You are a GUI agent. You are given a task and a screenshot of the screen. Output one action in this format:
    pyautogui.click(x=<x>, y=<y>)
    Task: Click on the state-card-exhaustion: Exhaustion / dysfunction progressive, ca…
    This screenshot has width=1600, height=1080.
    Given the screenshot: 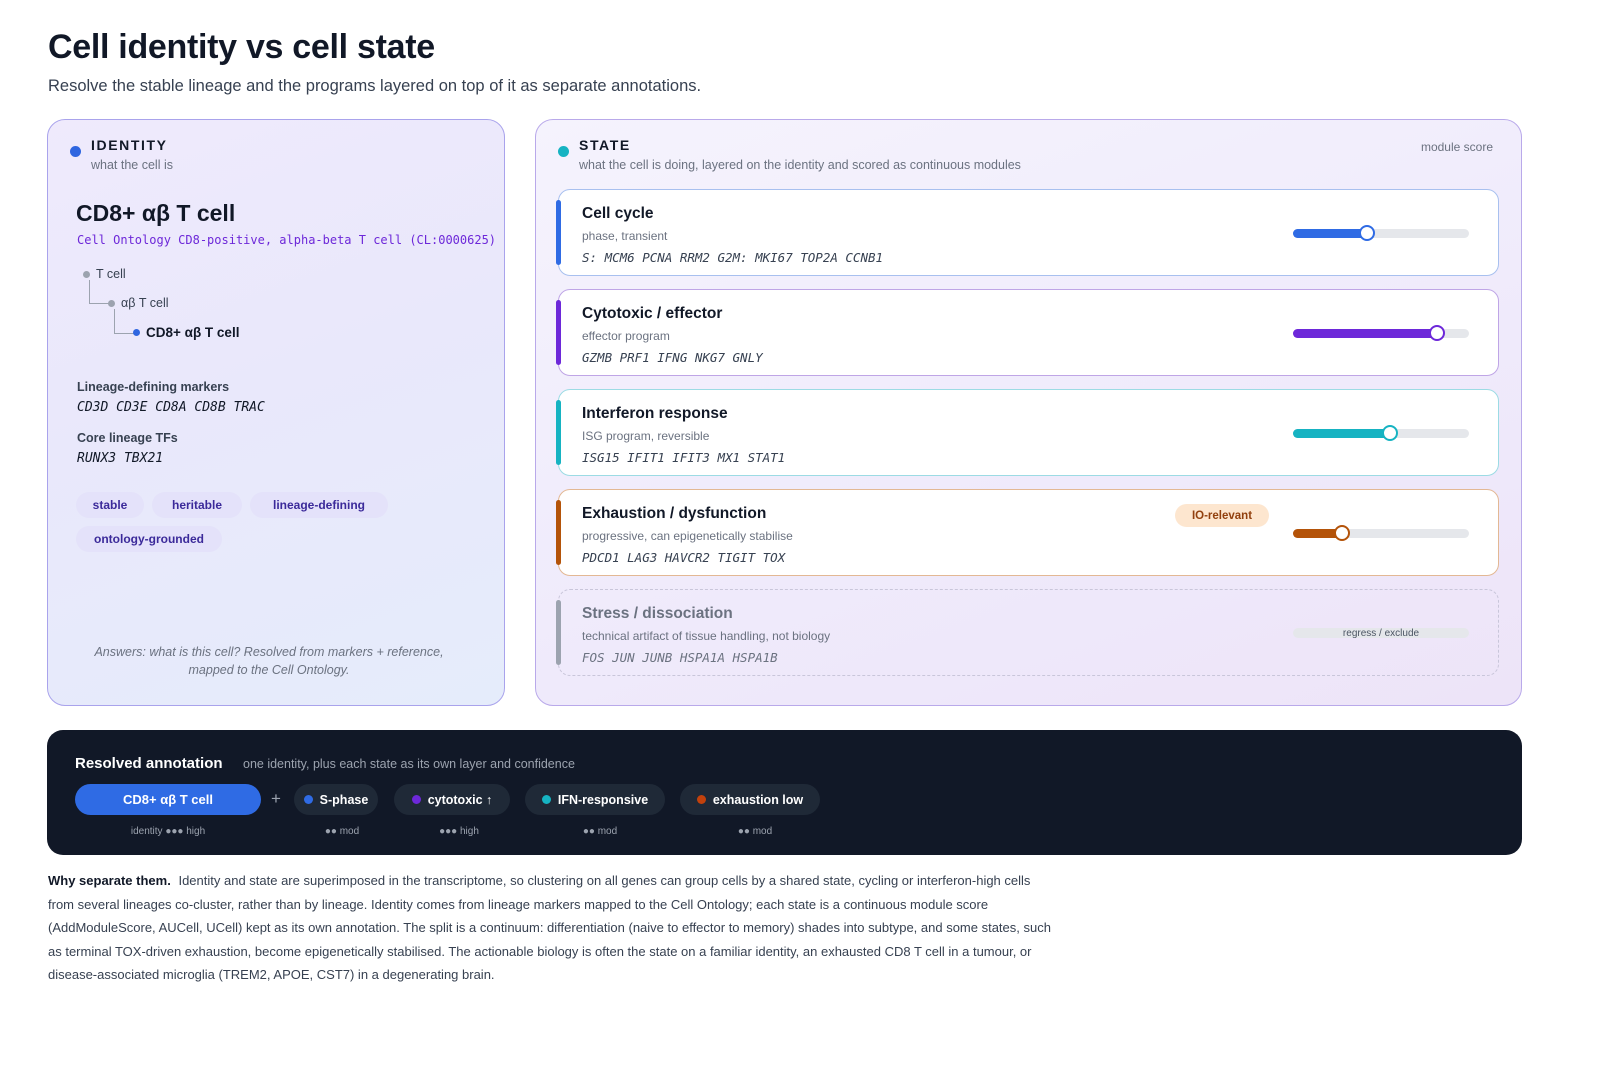 What is the action you would take?
    pyautogui.click(x=1027, y=532)
    